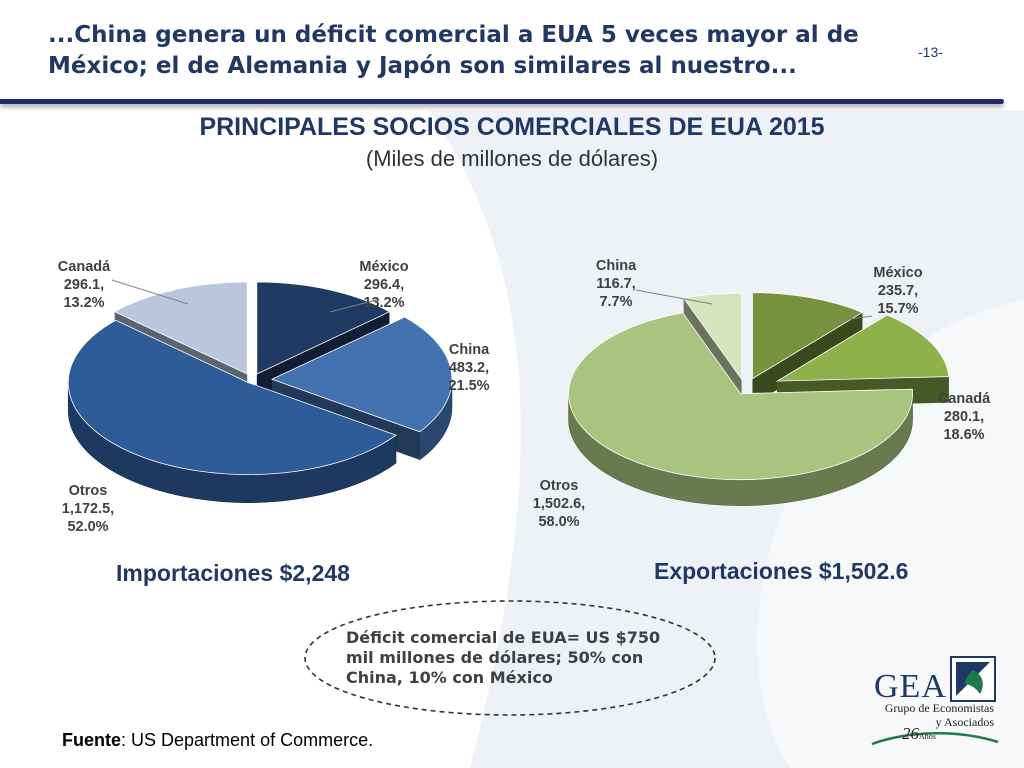 This screenshot has height=768, width=1024. I want to click on page-number: -13-, so click(930, 52).